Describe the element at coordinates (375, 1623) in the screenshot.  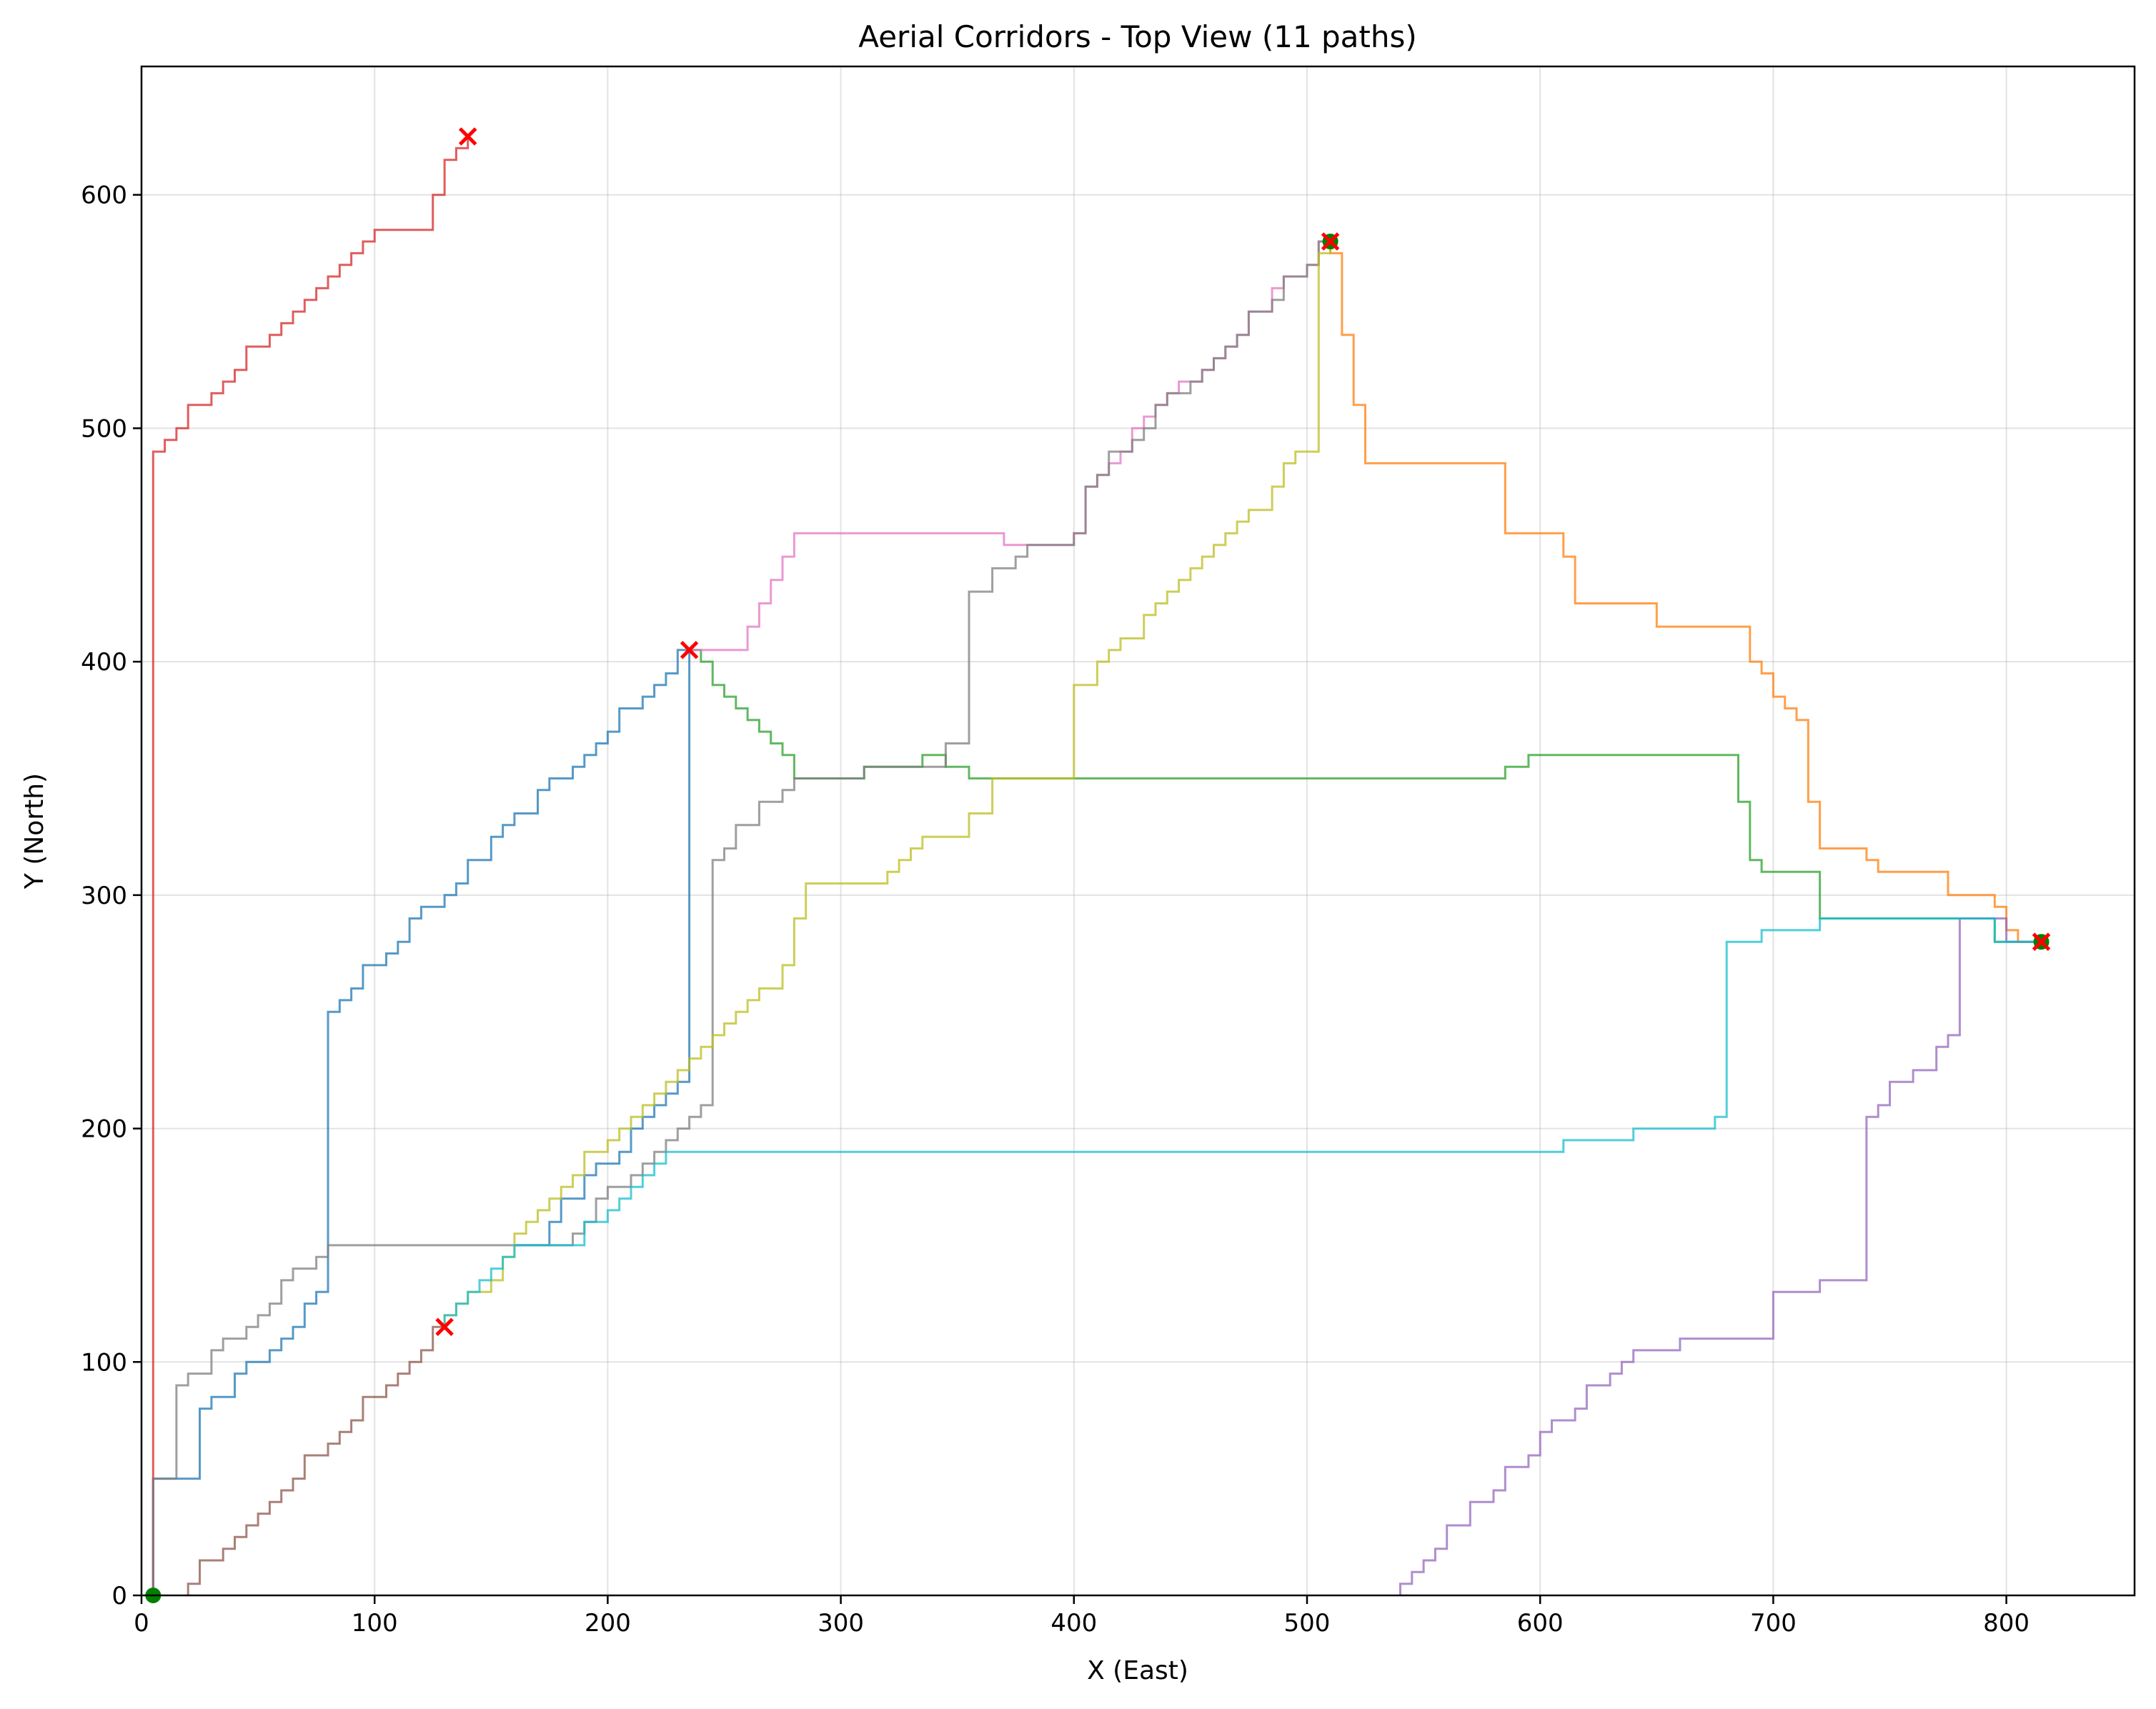
I see `x-tick-label: 100` at that location.